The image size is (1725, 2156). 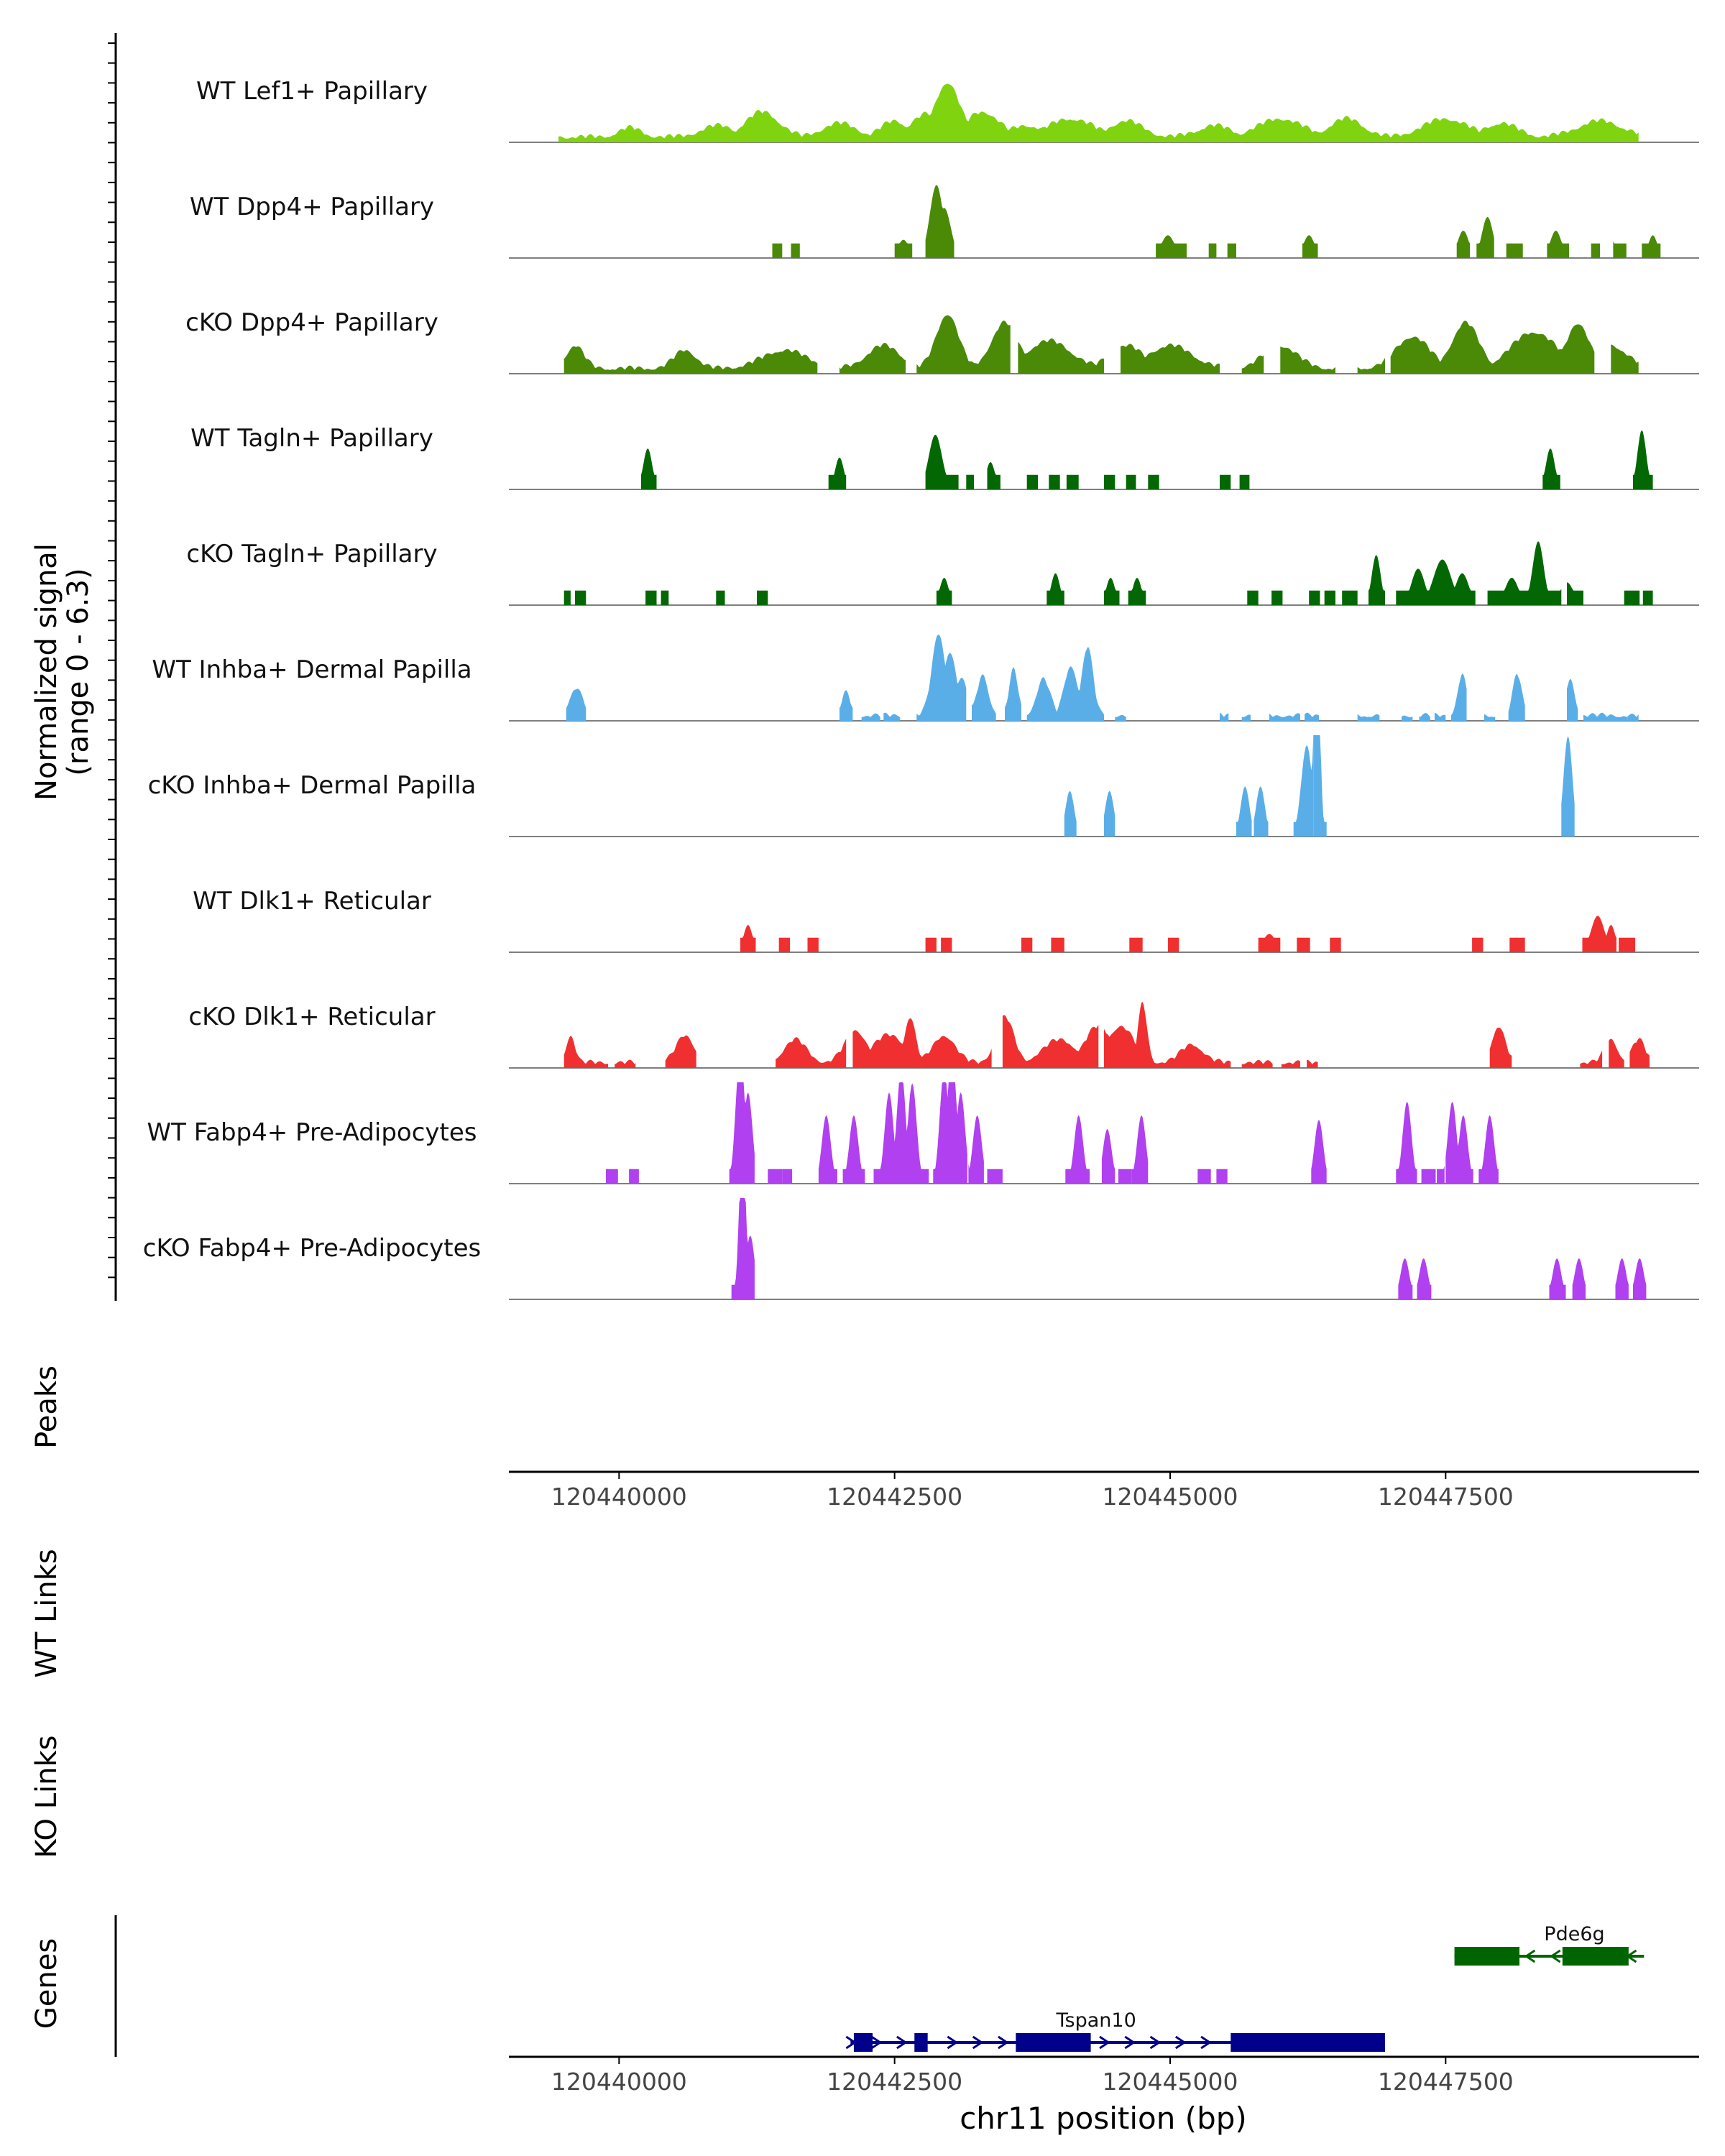 What do you see at coordinates (311, 439) in the screenshot?
I see `track-label: WT Tagln+ Papillary` at bounding box center [311, 439].